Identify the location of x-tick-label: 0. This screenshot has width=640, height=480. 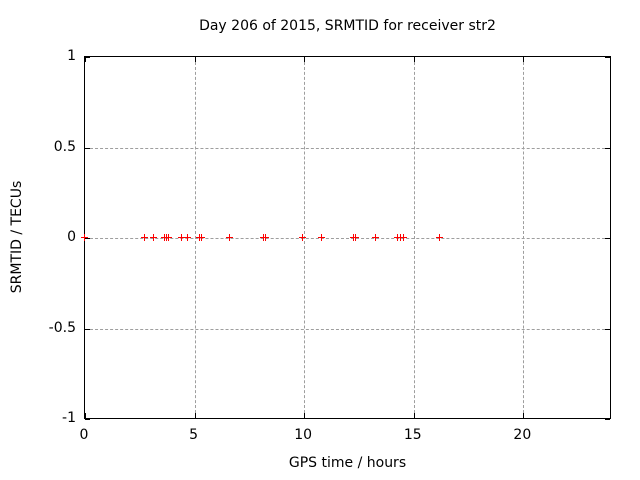
(84, 435).